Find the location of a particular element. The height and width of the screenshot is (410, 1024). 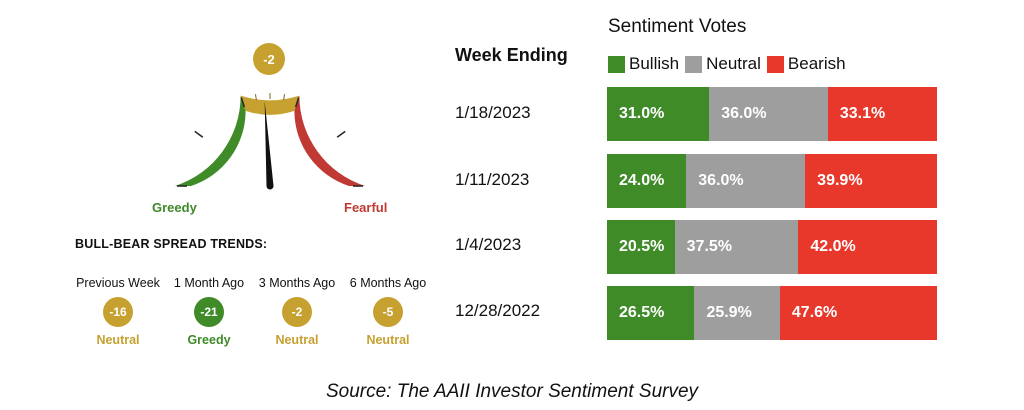

trend-value-circle: -2 is located at coordinates (297, 312).